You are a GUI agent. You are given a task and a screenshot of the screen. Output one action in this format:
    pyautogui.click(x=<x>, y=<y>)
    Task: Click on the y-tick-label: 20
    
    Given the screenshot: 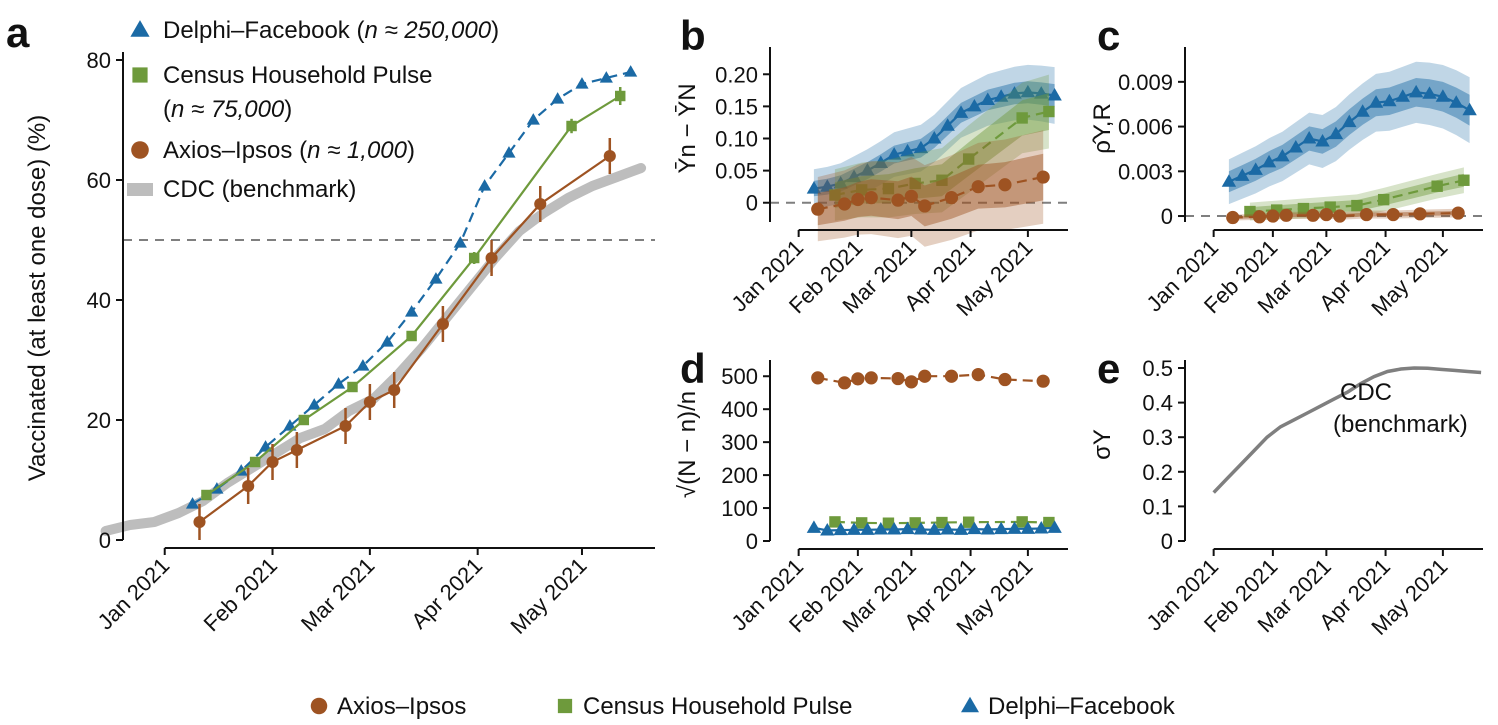 What is the action you would take?
    pyautogui.click(x=99, y=420)
    